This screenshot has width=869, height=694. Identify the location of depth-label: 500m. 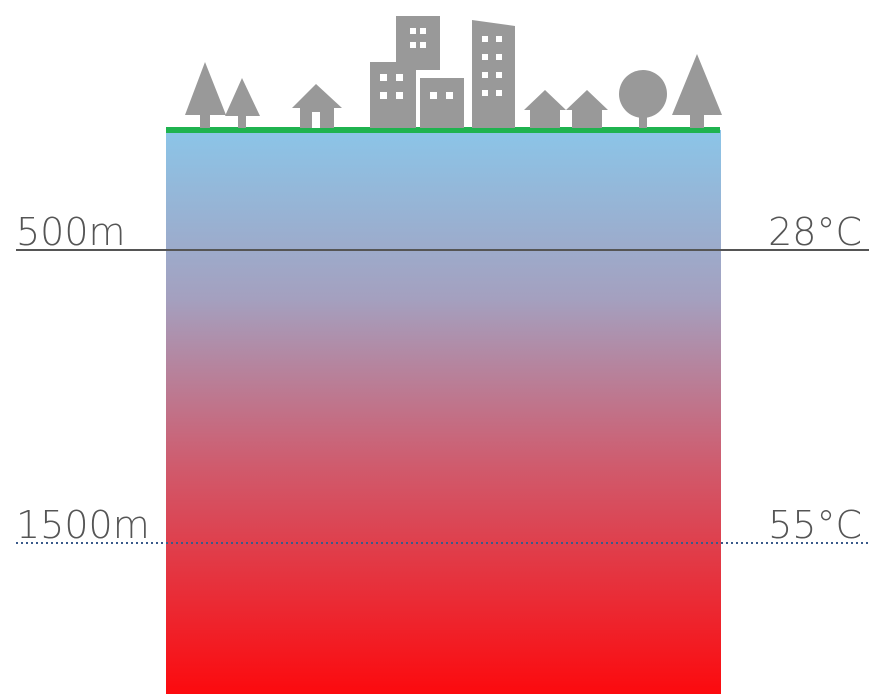
(71, 232).